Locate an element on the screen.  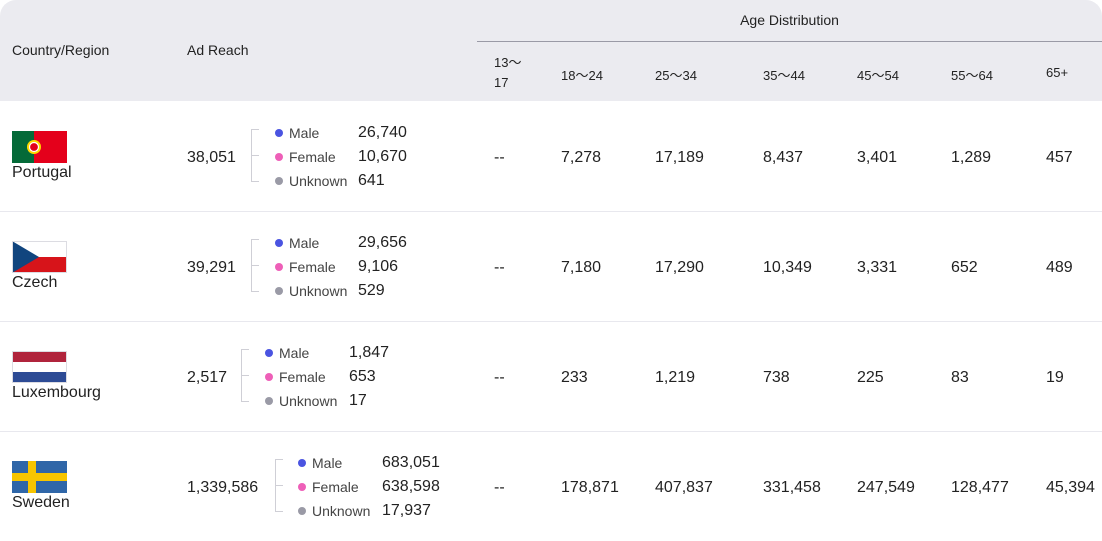
header-age-65-plus: 65+ is located at coordinates (1057, 72).